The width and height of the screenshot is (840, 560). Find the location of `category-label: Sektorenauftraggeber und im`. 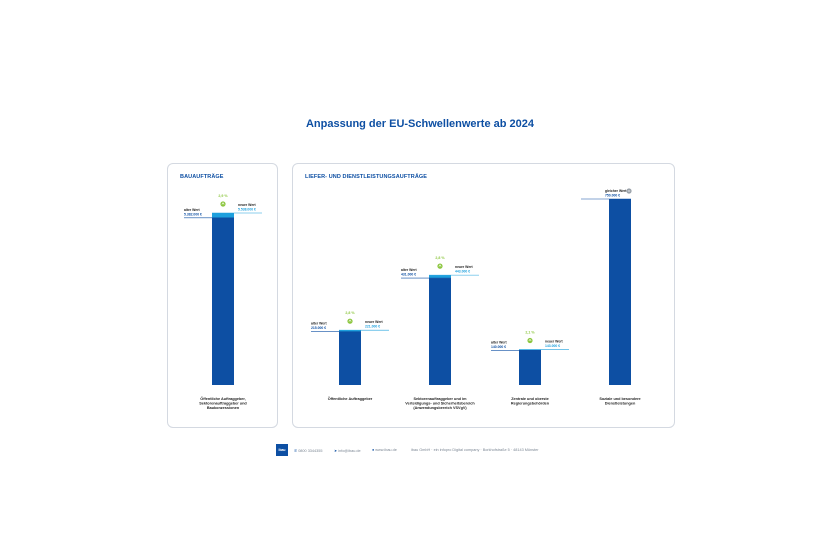

category-label: Sektorenauftraggeber und im is located at coordinates (441, 399).